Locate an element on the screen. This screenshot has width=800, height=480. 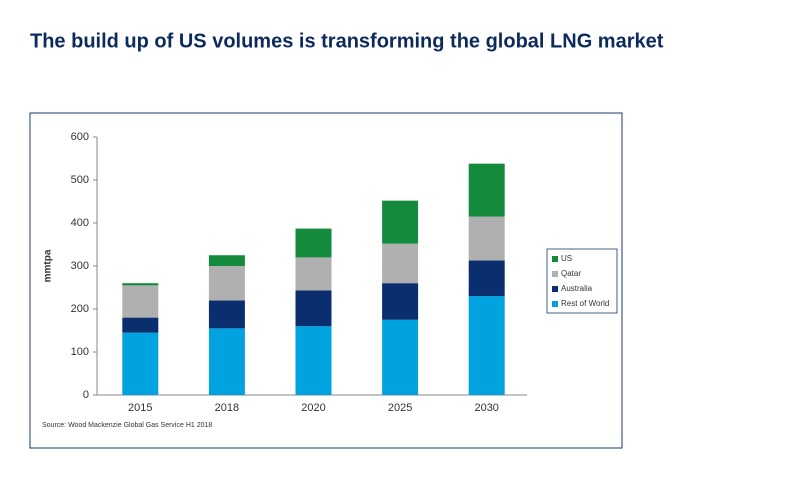
y-axis-label: mmtpa is located at coordinates (48, 265).